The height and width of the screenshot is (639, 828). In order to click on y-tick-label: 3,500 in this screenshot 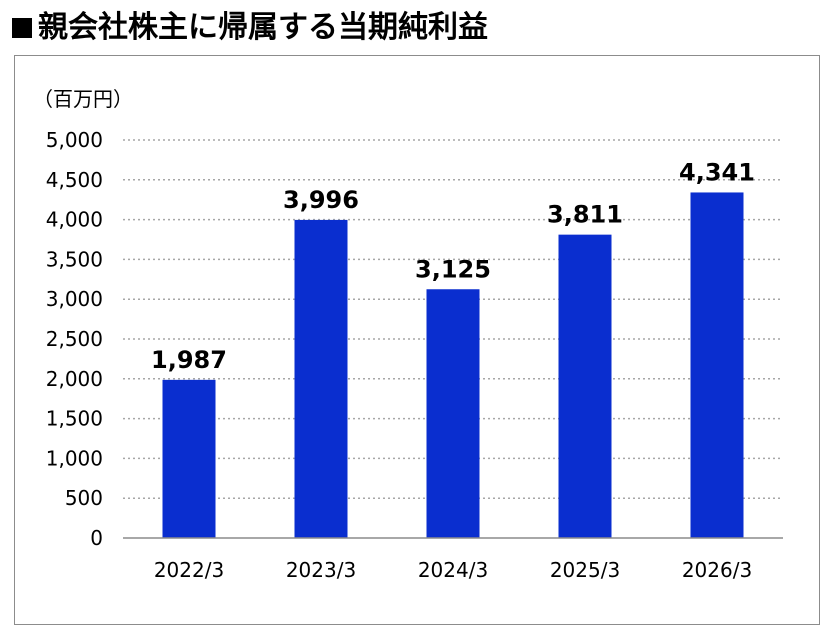, I will do `click(74, 259)`.